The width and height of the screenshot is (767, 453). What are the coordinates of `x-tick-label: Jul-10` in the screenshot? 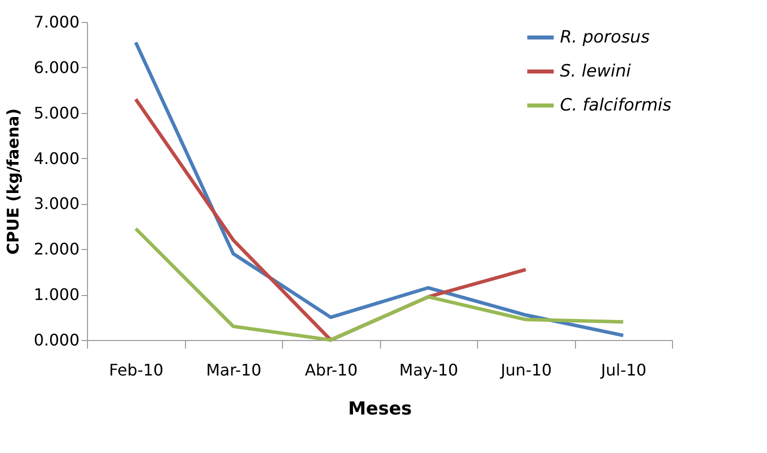 It's located at (623, 370).